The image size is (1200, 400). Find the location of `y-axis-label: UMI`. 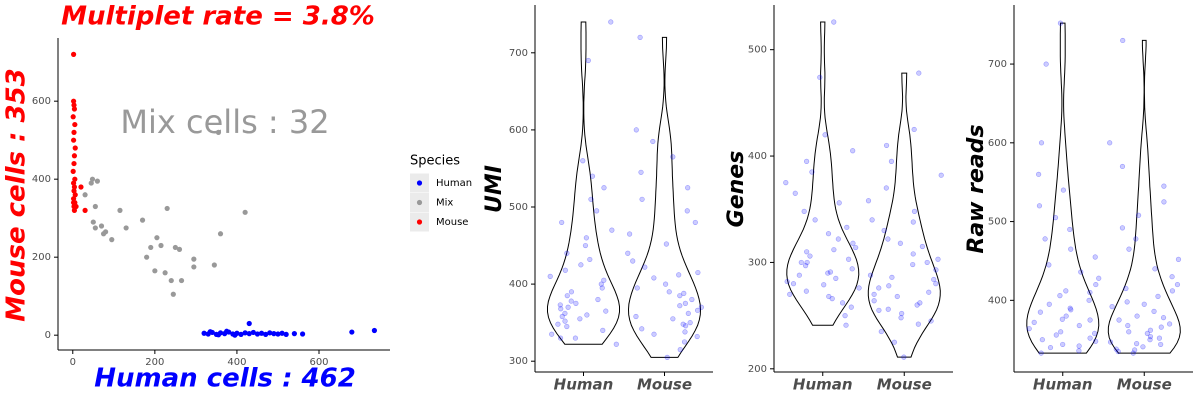

y-axis-label: UMI is located at coordinates (494, 189).